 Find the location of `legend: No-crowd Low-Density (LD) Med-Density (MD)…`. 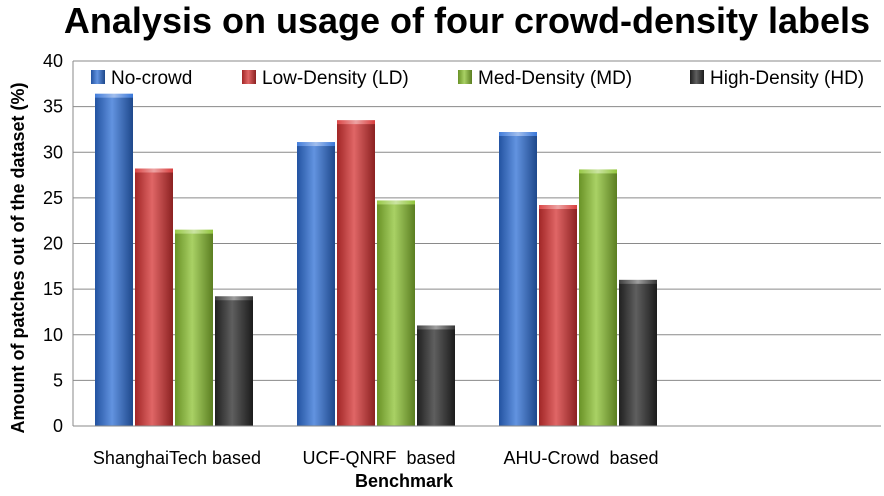

legend: No-crowd Low-Density (LD) Med-Density (MD)… is located at coordinates (477, 78).